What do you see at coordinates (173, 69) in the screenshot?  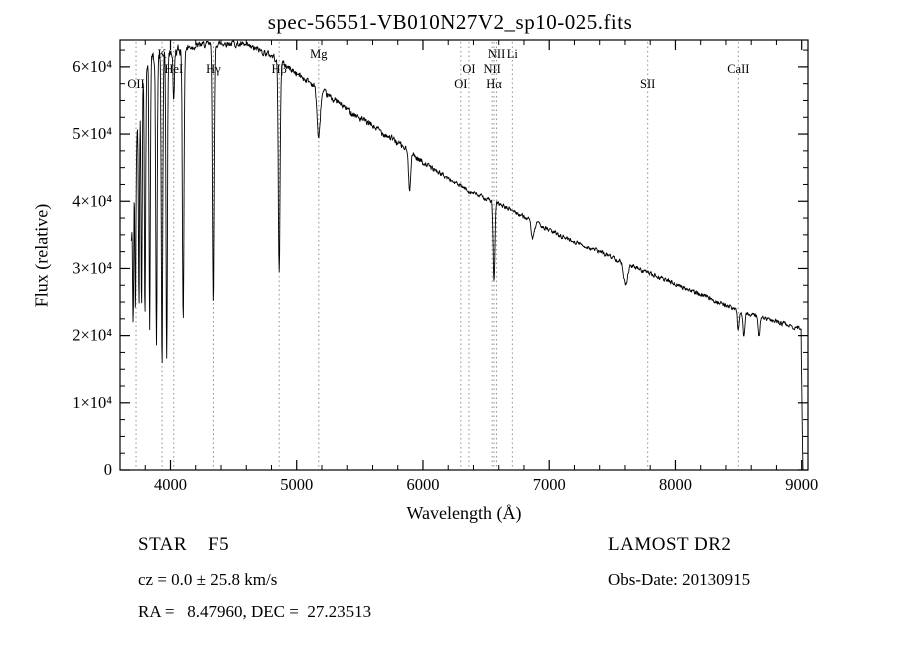 I see `spectral-line-label: HeI` at bounding box center [173, 69].